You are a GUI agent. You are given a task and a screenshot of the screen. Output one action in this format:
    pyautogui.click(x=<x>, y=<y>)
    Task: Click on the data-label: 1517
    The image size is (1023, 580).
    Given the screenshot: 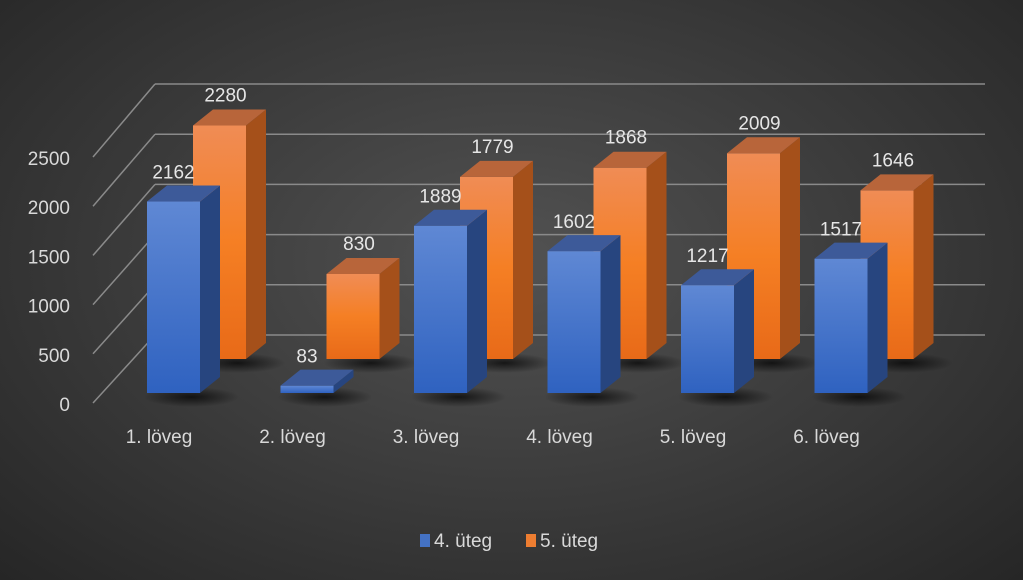 What is the action you would take?
    pyautogui.click(x=841, y=230)
    